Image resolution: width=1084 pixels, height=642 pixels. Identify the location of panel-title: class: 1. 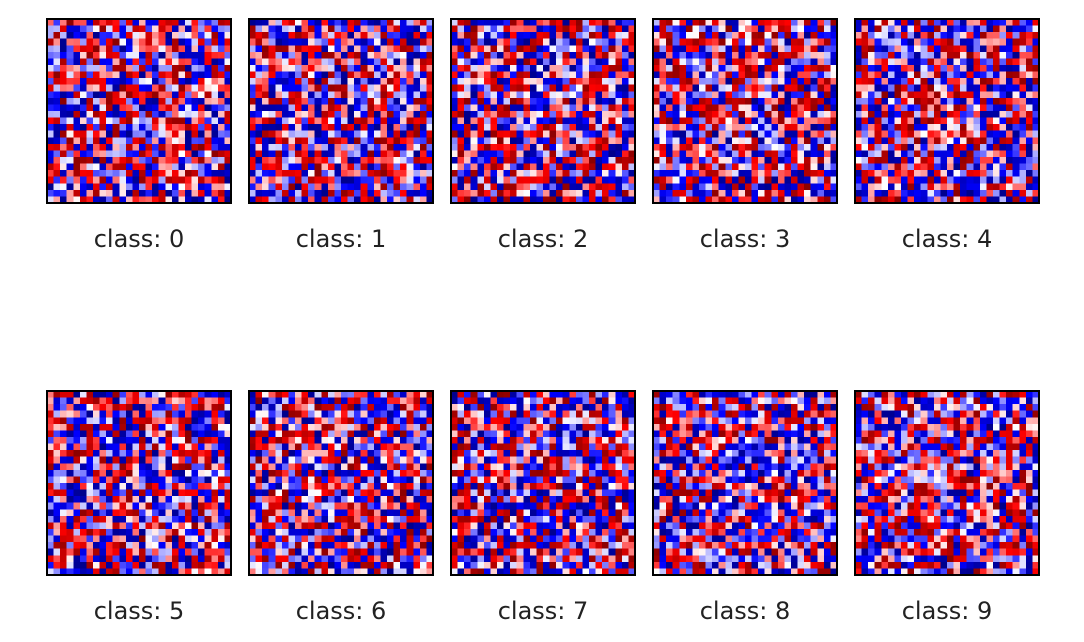
(341, 239).